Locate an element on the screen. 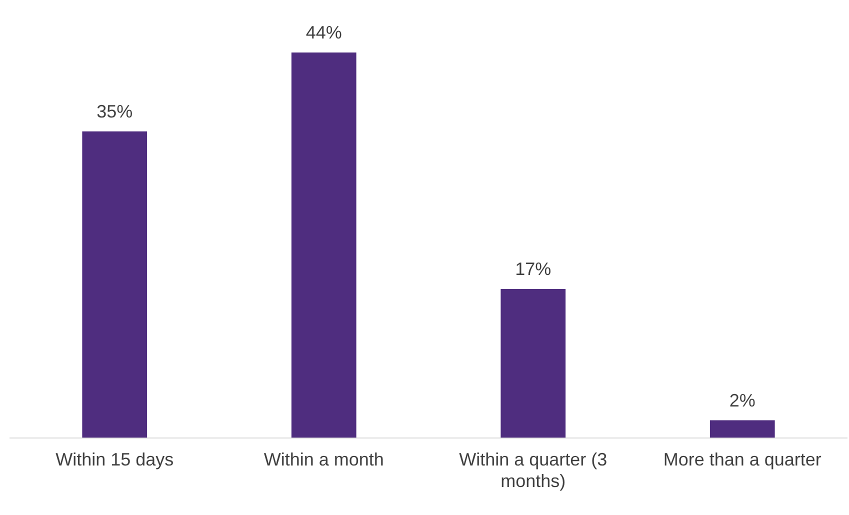 This screenshot has height=515, width=849. data-label: 44% is located at coordinates (324, 32).